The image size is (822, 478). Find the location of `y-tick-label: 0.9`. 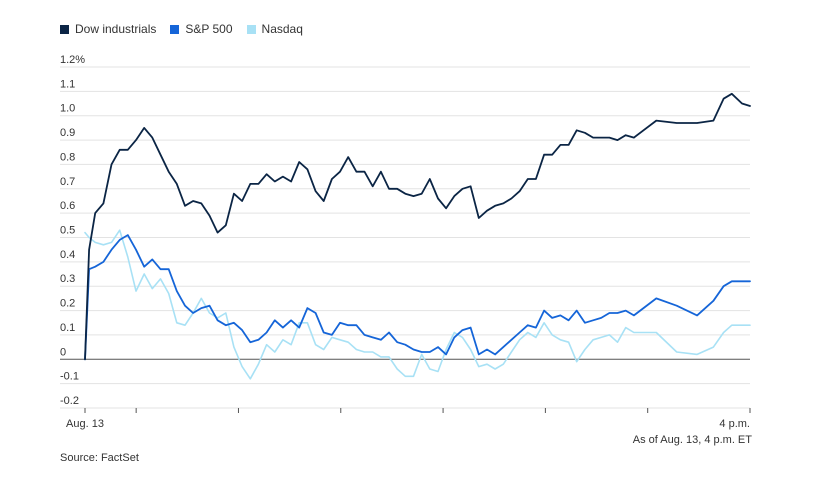

y-tick-label: 0.9 is located at coordinates (67, 133).